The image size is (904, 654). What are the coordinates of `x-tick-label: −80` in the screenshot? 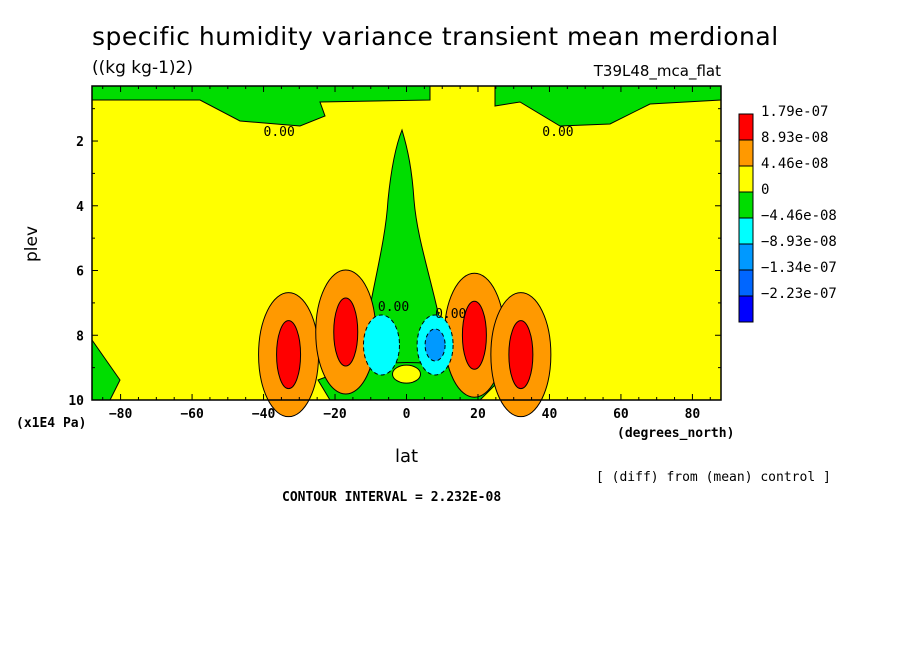 It's located at (121, 414).